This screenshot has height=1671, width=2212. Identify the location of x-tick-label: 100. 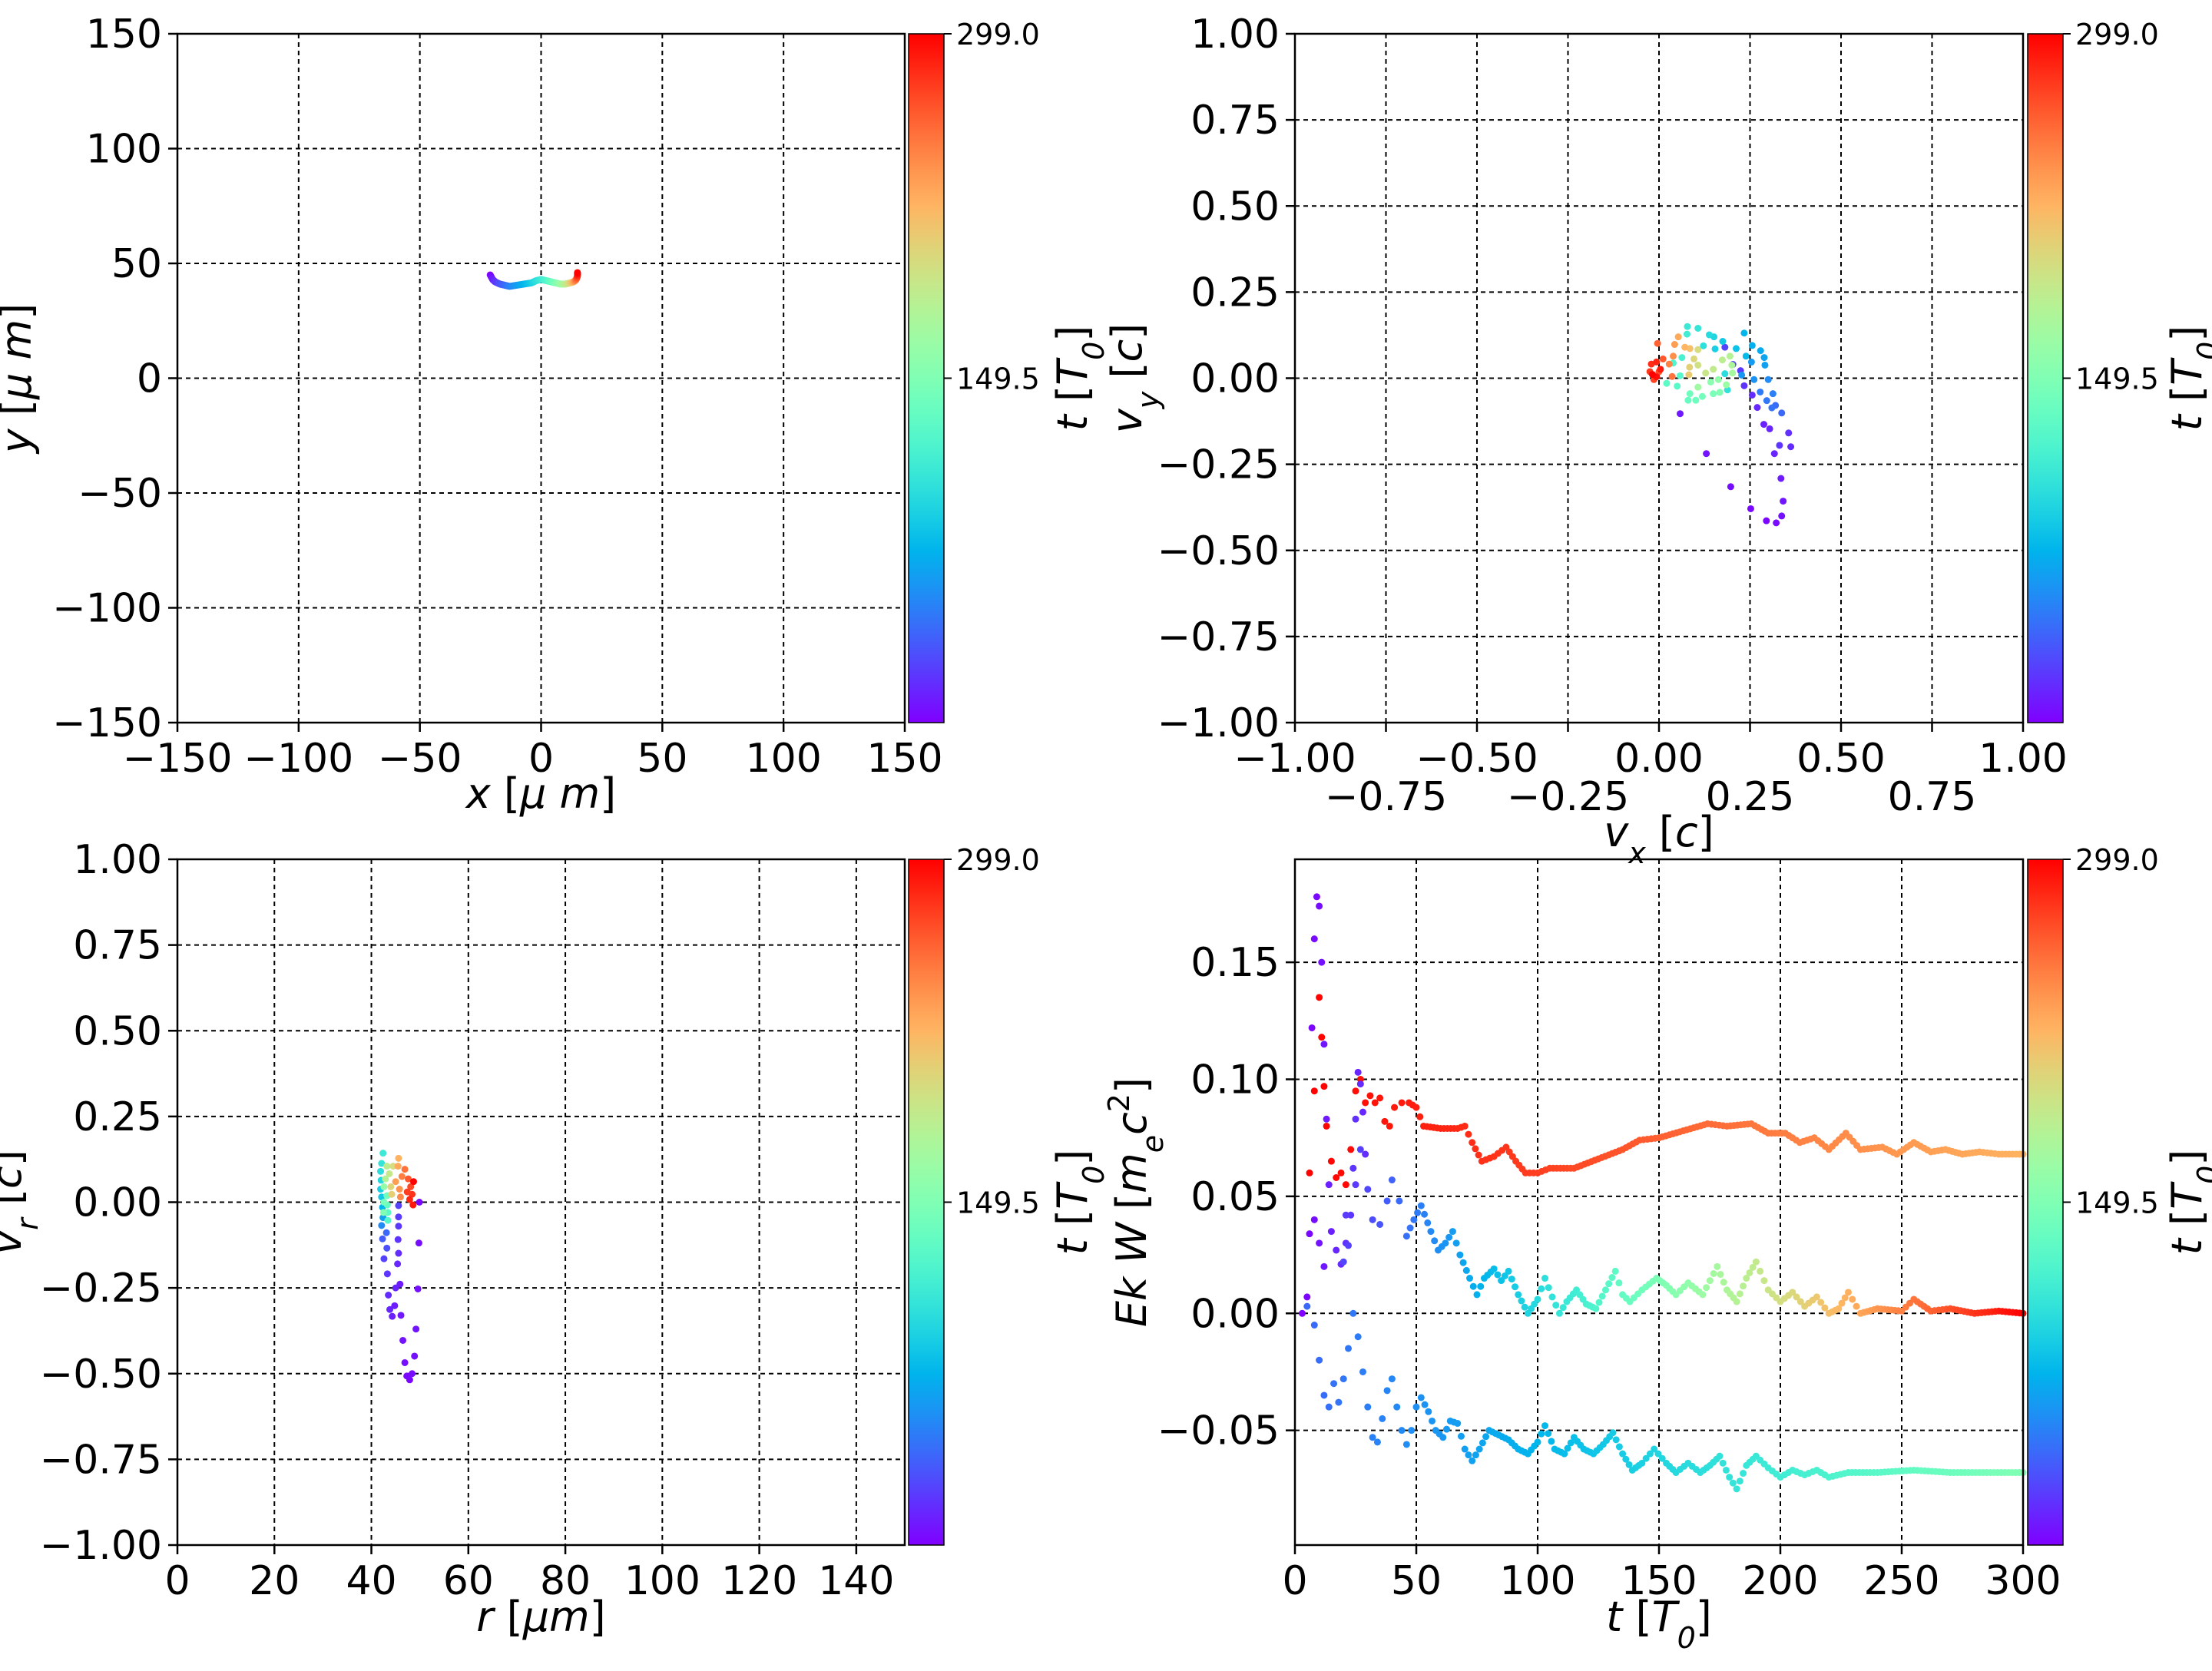
(1537, 1581).